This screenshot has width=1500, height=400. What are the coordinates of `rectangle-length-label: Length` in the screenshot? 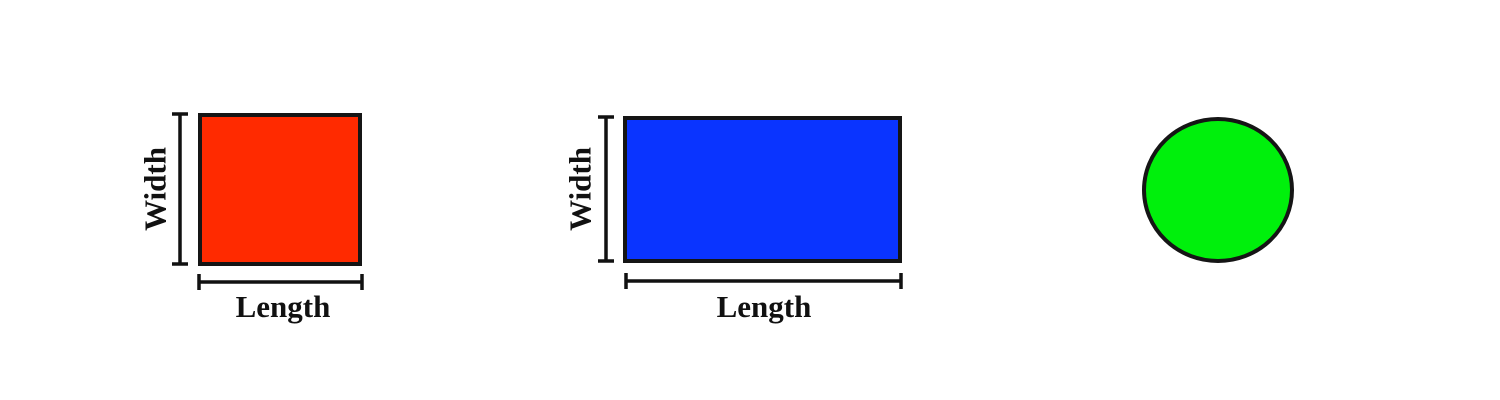 It's located at (764, 306).